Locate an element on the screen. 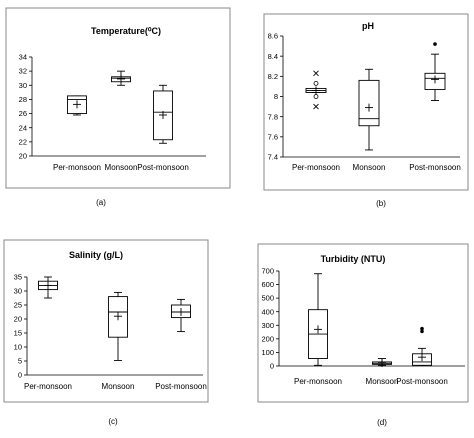 Image resolution: width=474 pixels, height=438 pixels. salinity-y-tick-label: 30 is located at coordinates (18, 291).